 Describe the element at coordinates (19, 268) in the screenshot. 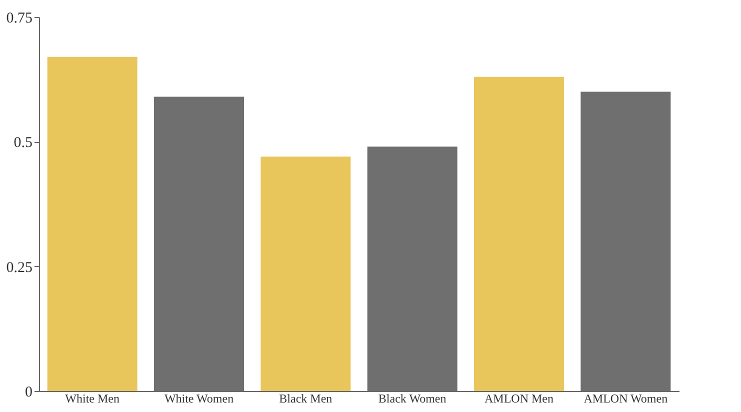

I see `y-tick-label: 0.25` at that location.